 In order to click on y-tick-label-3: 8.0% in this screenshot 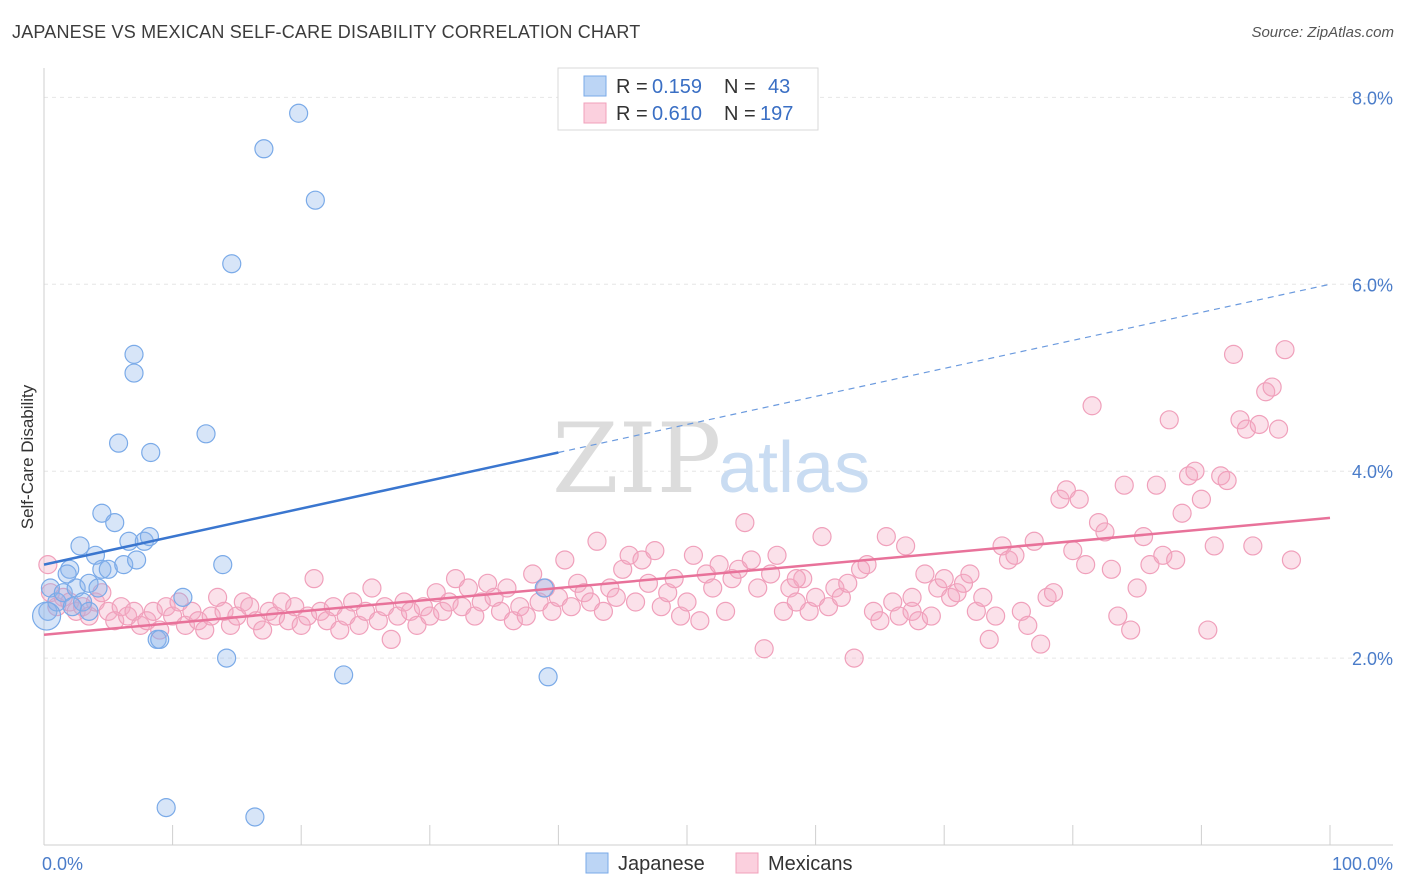, I will do `click(1372, 98)`.